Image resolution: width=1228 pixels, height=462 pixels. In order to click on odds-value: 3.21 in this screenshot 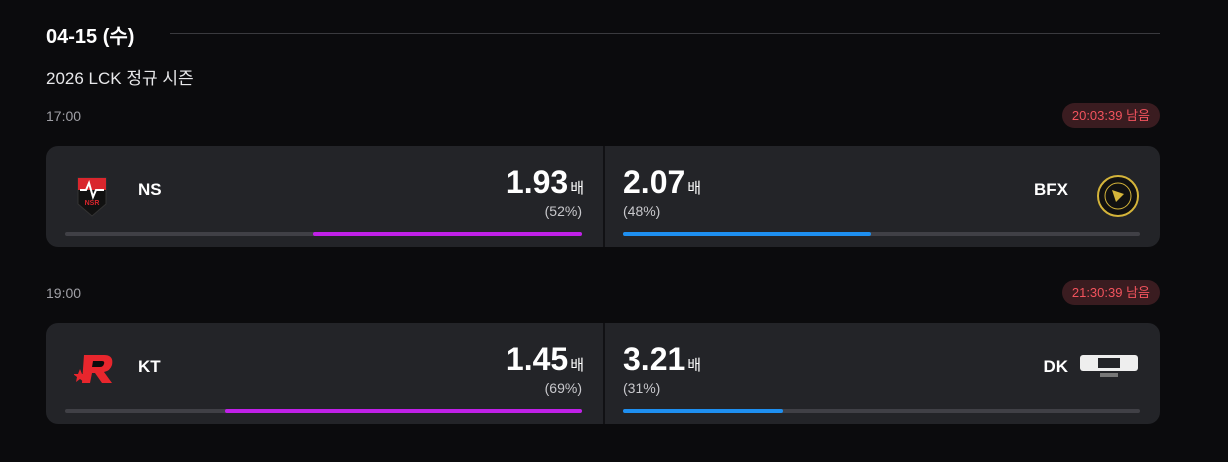, I will do `click(654, 359)`.